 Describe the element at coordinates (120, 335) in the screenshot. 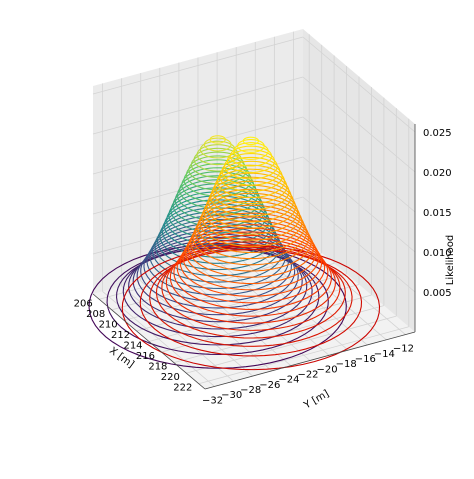

I see `x-tick-label: 212` at that location.